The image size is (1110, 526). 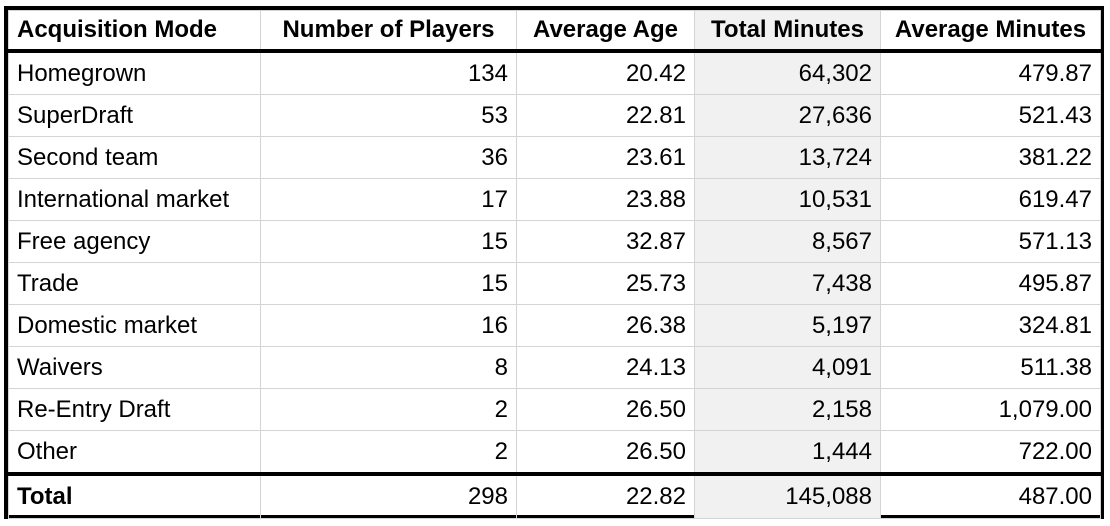 I want to click on total-label: Total, so click(x=134, y=495).